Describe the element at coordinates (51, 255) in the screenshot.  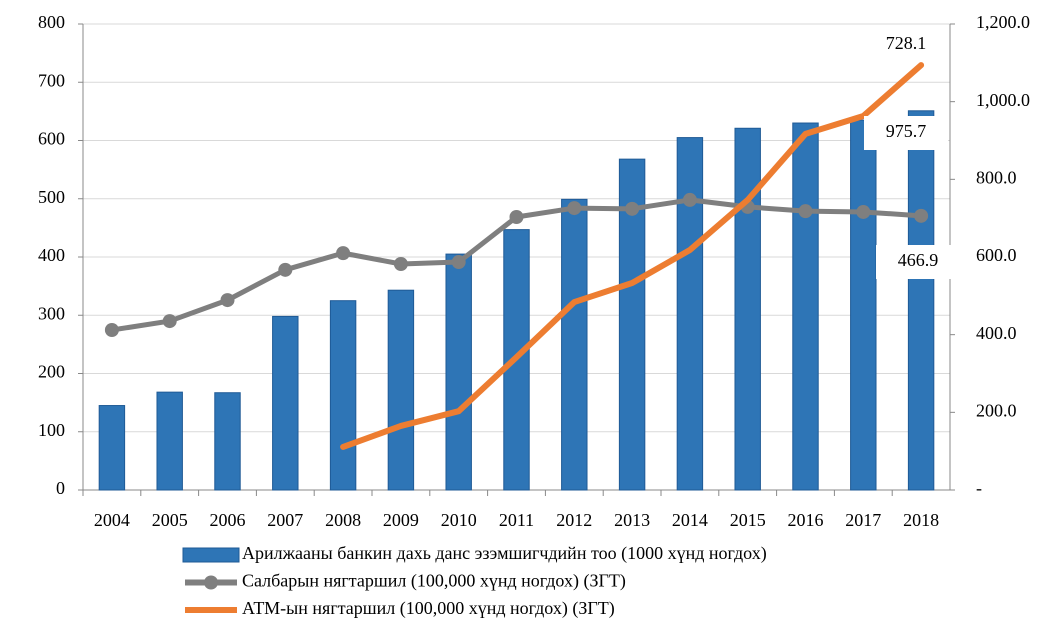
I see `y-tick-label: 400` at that location.